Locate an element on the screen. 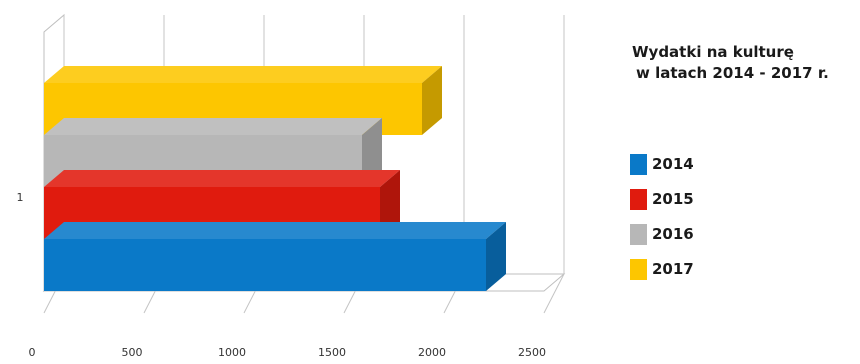  legend-item-2014: 2014 is located at coordinates (690, 164).